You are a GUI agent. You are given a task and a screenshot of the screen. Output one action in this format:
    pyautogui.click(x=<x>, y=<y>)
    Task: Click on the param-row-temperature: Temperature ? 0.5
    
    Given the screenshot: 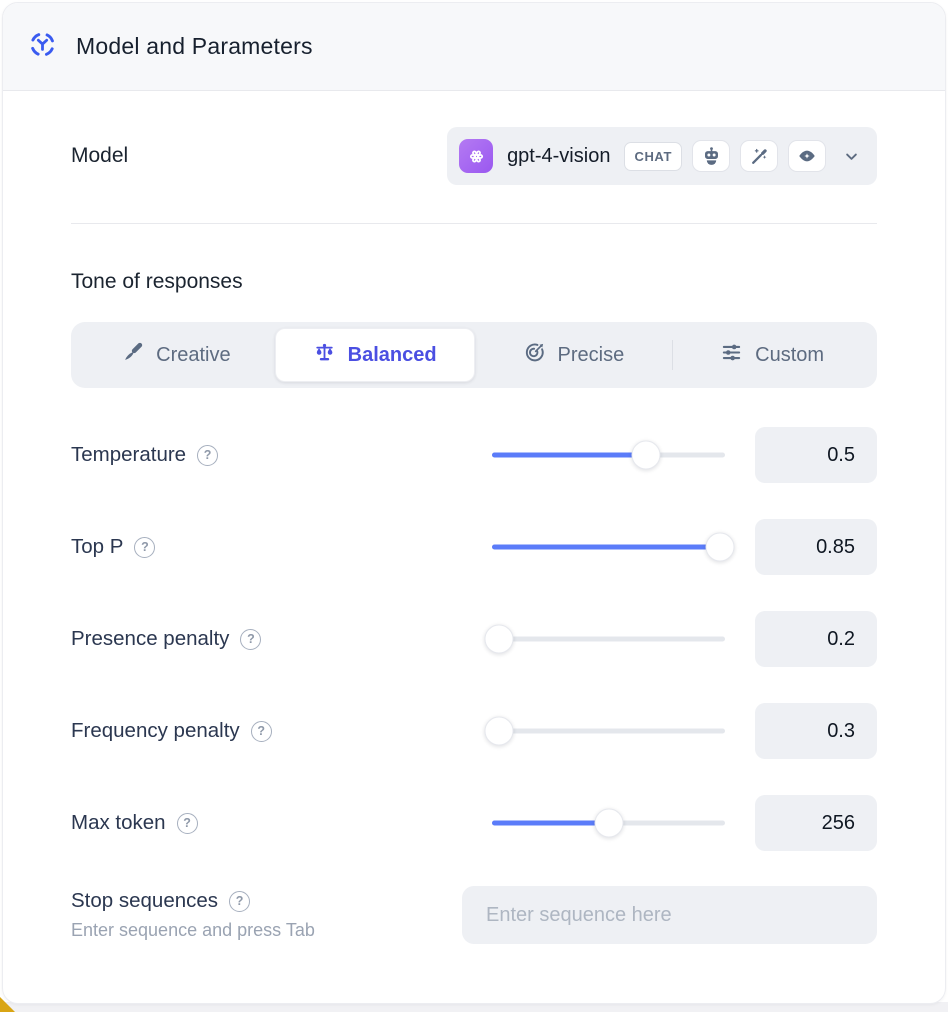 What is the action you would take?
    pyautogui.click(x=474, y=455)
    